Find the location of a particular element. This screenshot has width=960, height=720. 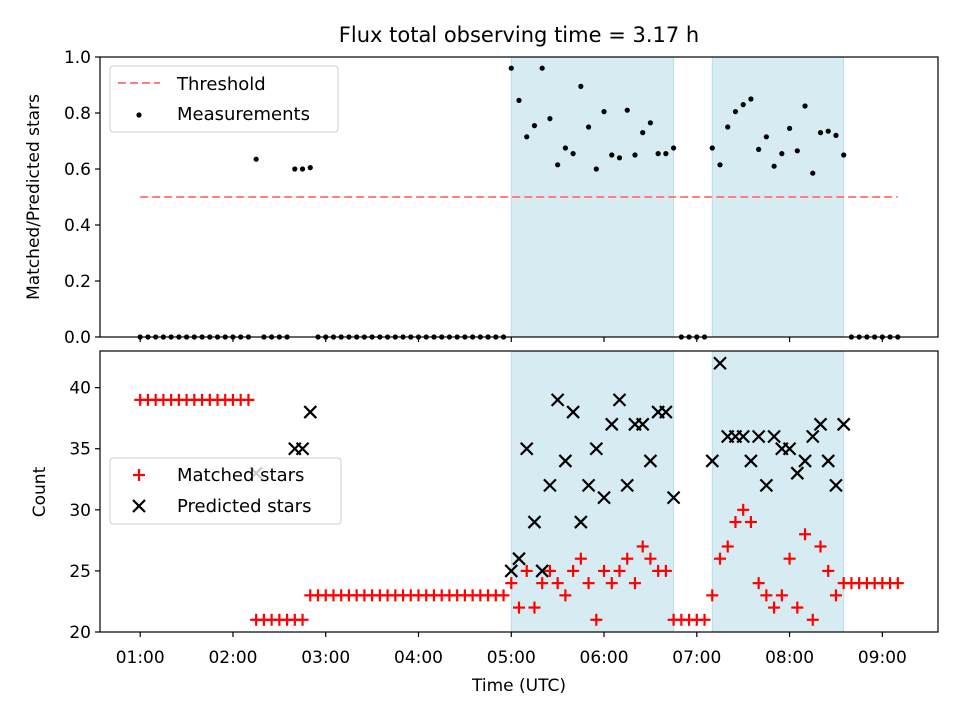

x-tick-label: 03:00 is located at coordinates (325, 658).